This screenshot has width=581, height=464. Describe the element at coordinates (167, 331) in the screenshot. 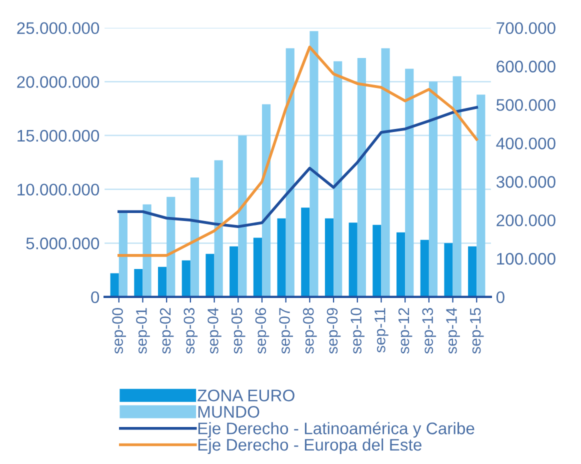

I see `x-tick-label: sep-02` at that location.